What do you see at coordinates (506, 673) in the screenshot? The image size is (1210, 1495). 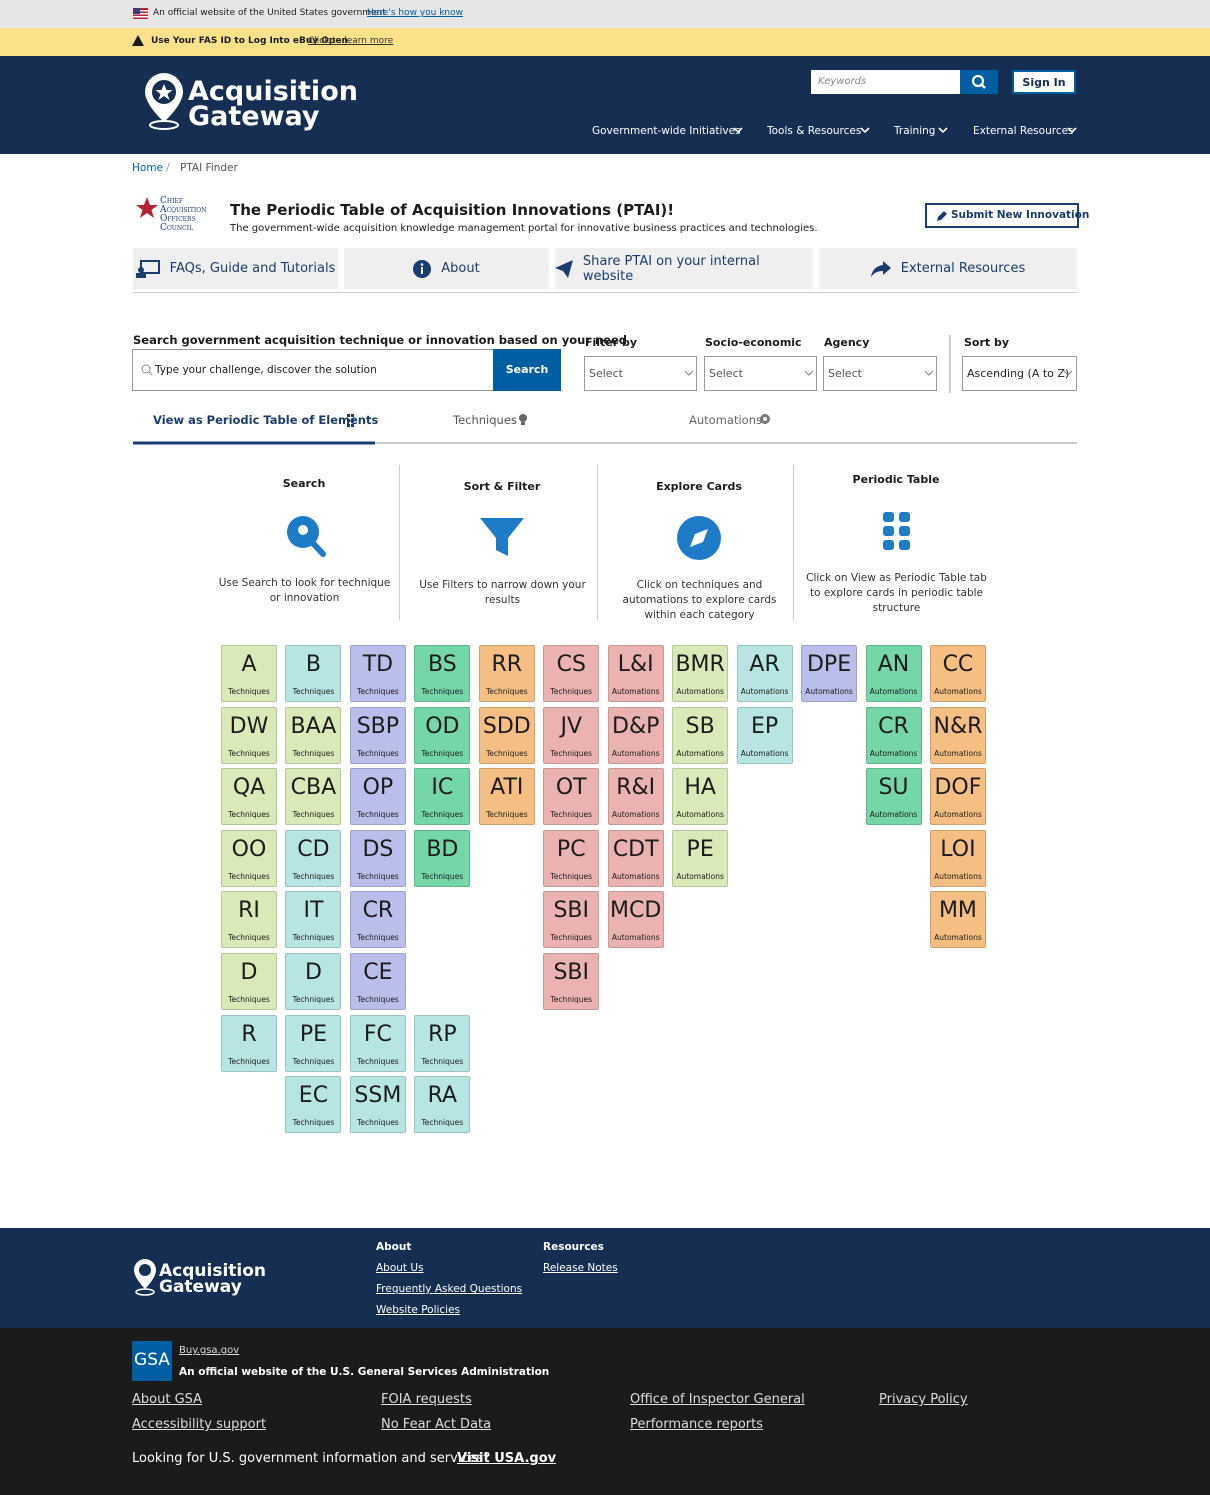 I see `element-card: RR Techniques` at bounding box center [506, 673].